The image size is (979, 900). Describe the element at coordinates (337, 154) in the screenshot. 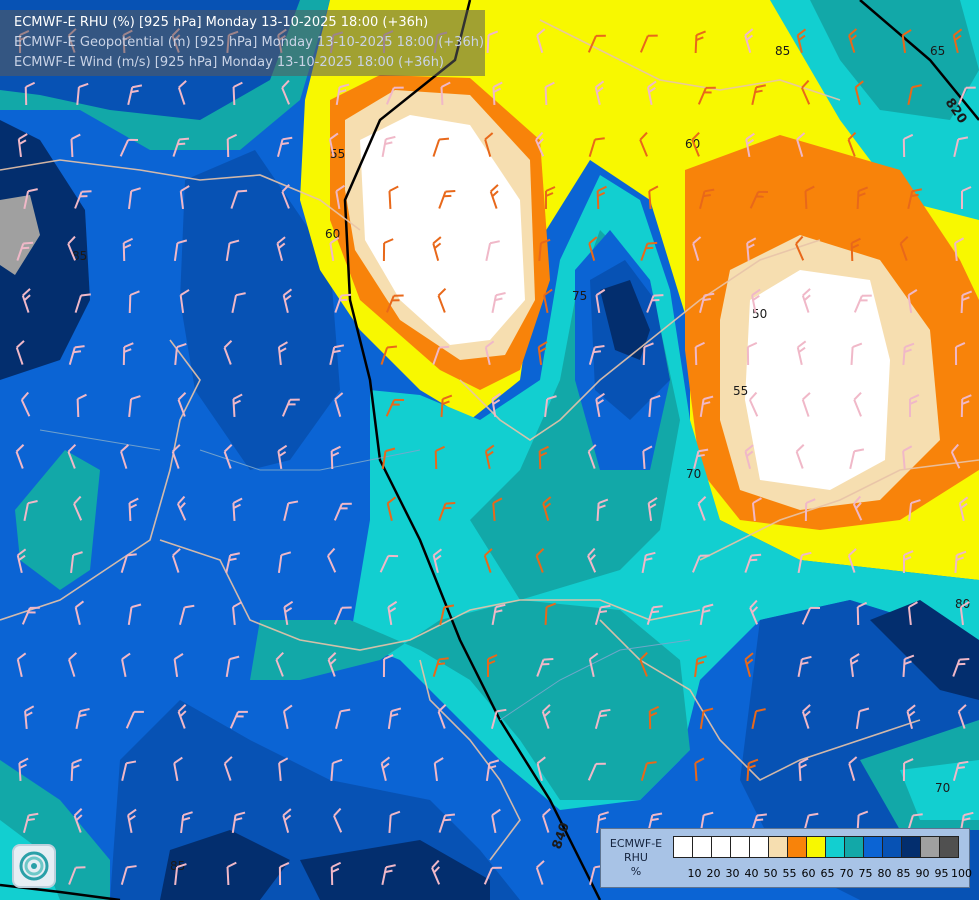

I see `rhu-label: 55` at that location.